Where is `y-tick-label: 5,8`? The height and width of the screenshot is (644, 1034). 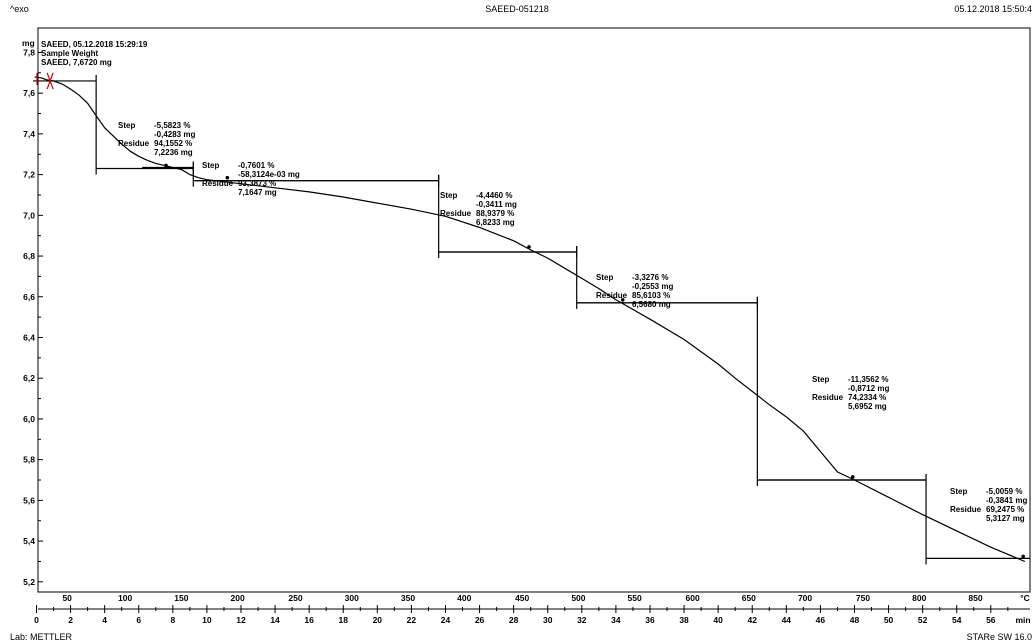 y-tick-label: 5,8 is located at coordinates (29, 460).